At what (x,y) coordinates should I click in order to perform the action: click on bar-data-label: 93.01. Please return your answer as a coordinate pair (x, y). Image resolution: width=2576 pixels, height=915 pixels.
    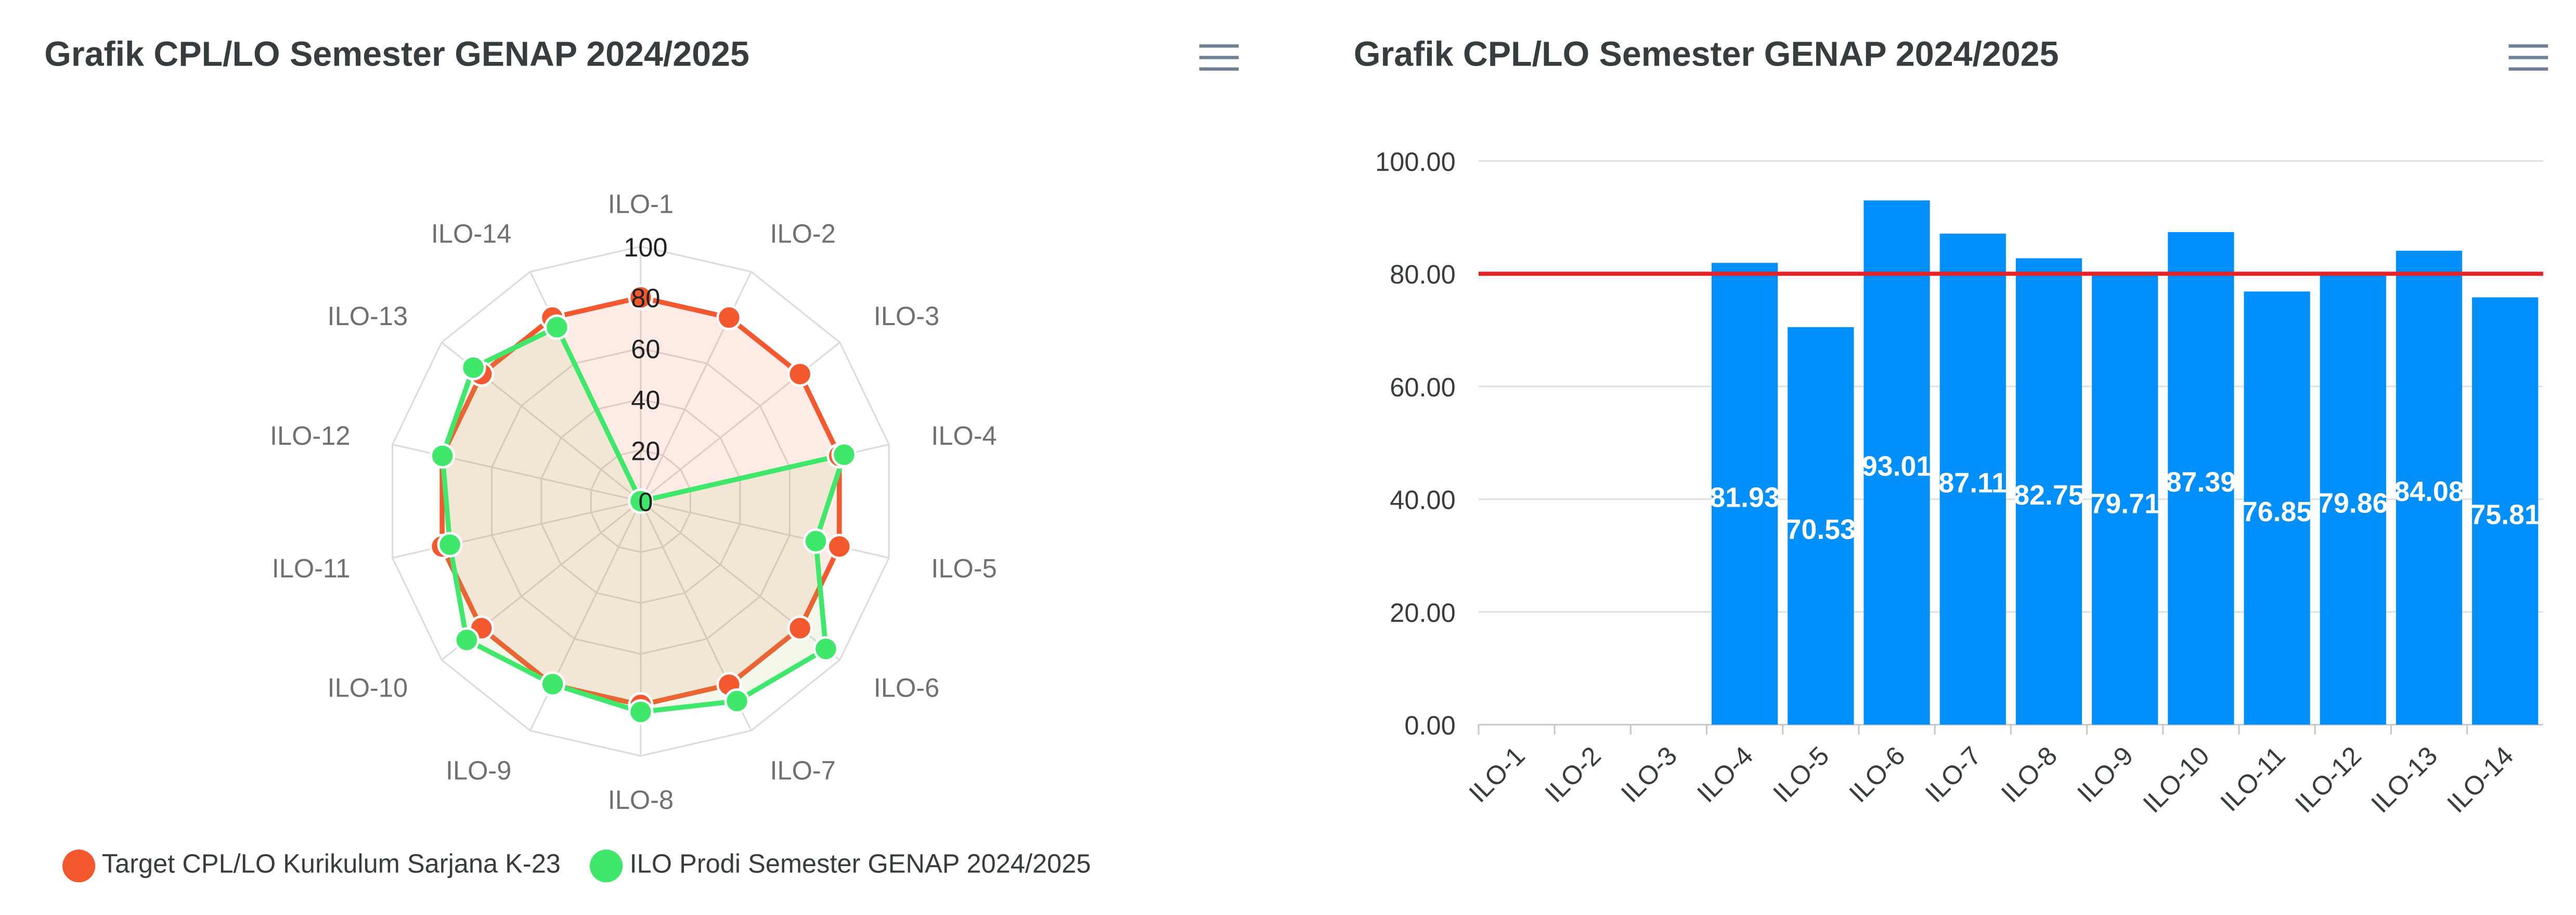
    Looking at the image, I should click on (1897, 466).